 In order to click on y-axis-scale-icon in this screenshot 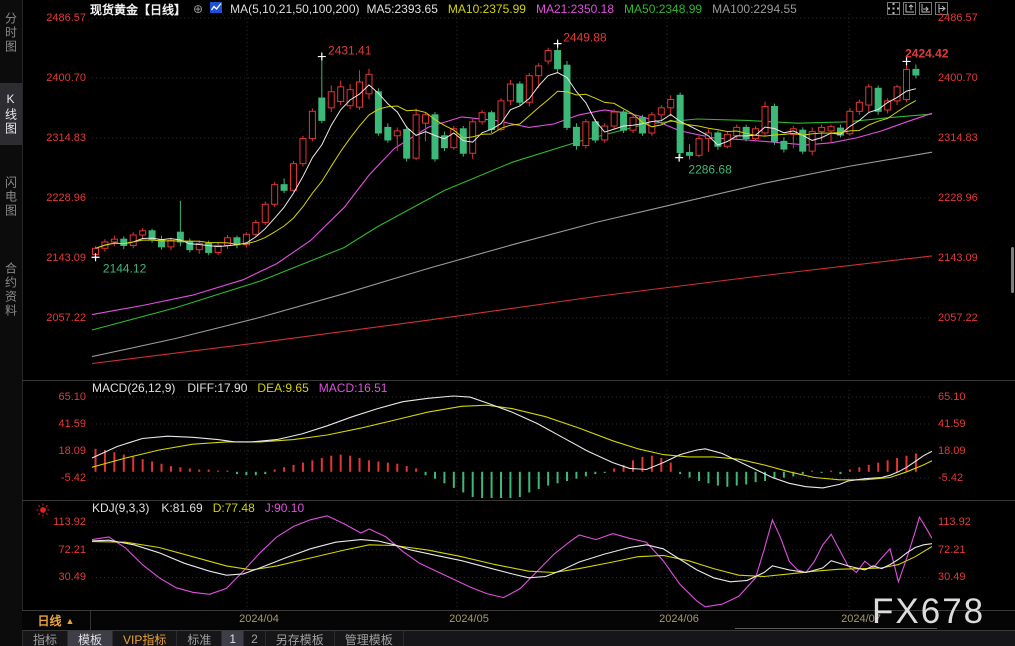, I will do `click(909, 8)`.